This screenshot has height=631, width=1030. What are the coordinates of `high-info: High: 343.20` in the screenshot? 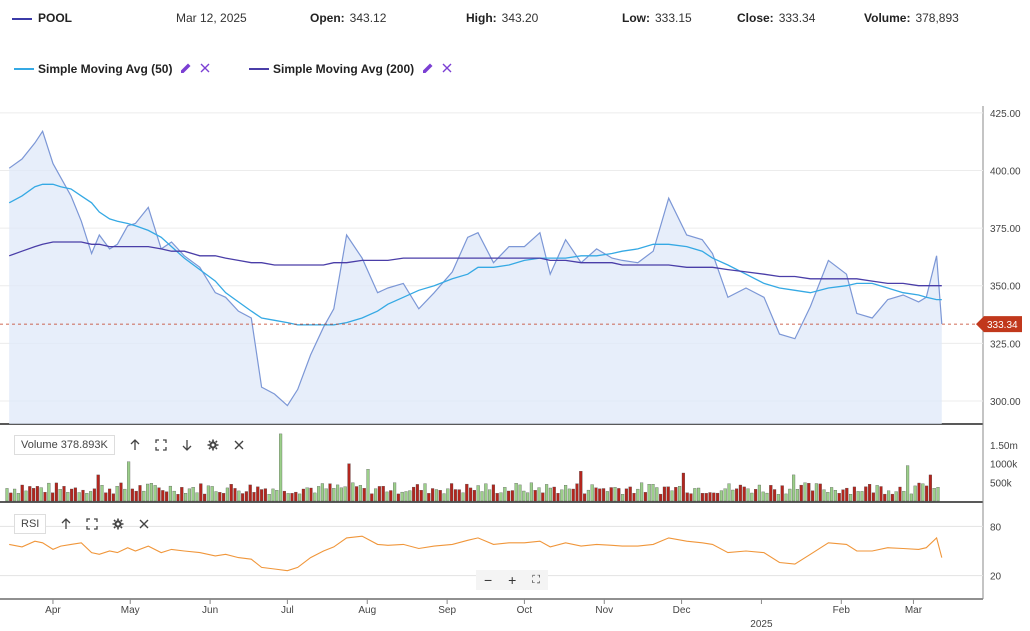 It's located at (502, 18).